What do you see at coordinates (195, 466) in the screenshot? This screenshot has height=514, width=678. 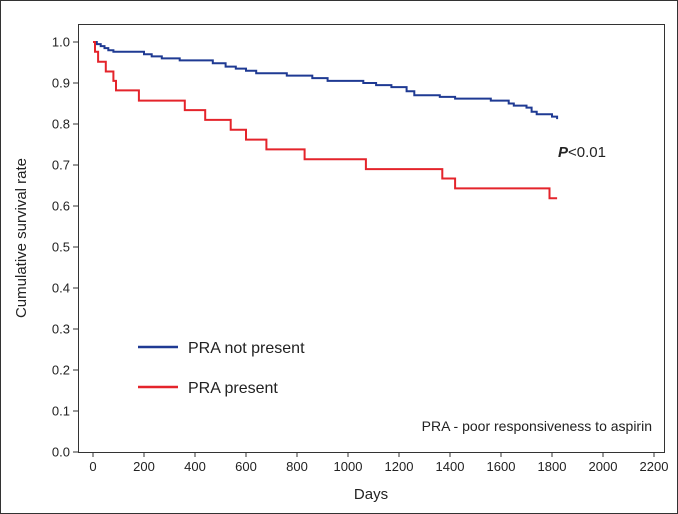 I see `x-tick-label: 400` at bounding box center [195, 466].